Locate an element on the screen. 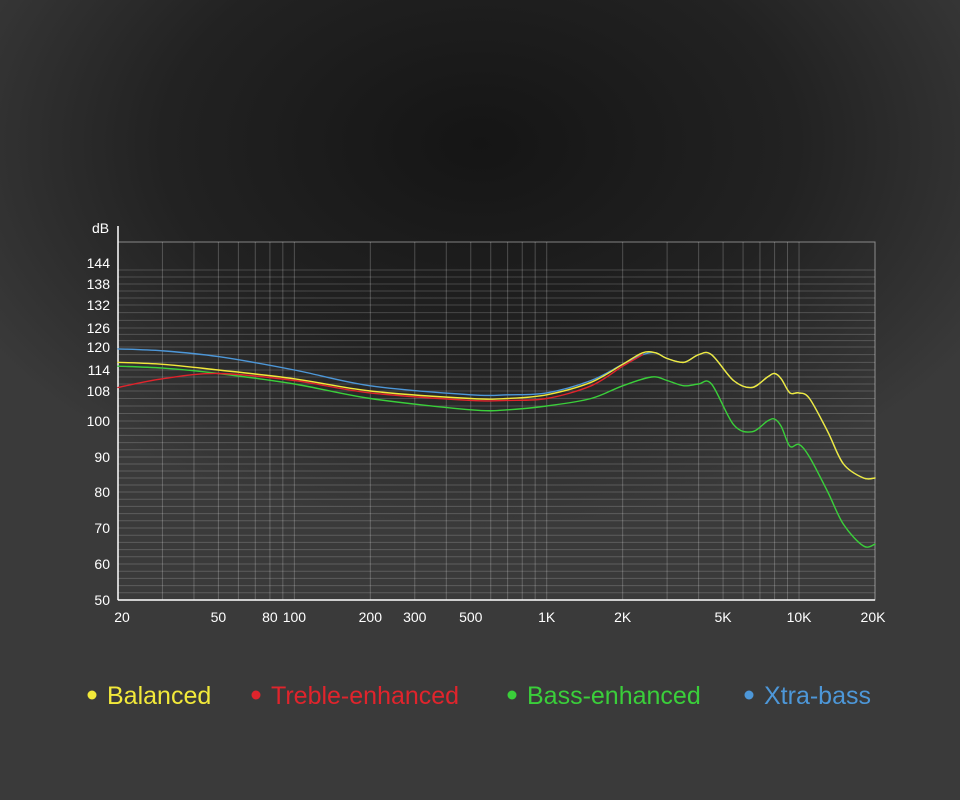 The image size is (960, 800). x-tick-label: 2K is located at coordinates (623, 617).